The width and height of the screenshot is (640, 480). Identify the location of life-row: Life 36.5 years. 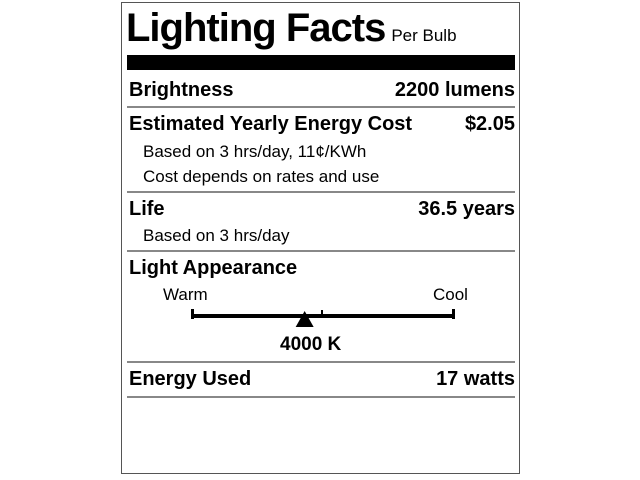
(322, 209).